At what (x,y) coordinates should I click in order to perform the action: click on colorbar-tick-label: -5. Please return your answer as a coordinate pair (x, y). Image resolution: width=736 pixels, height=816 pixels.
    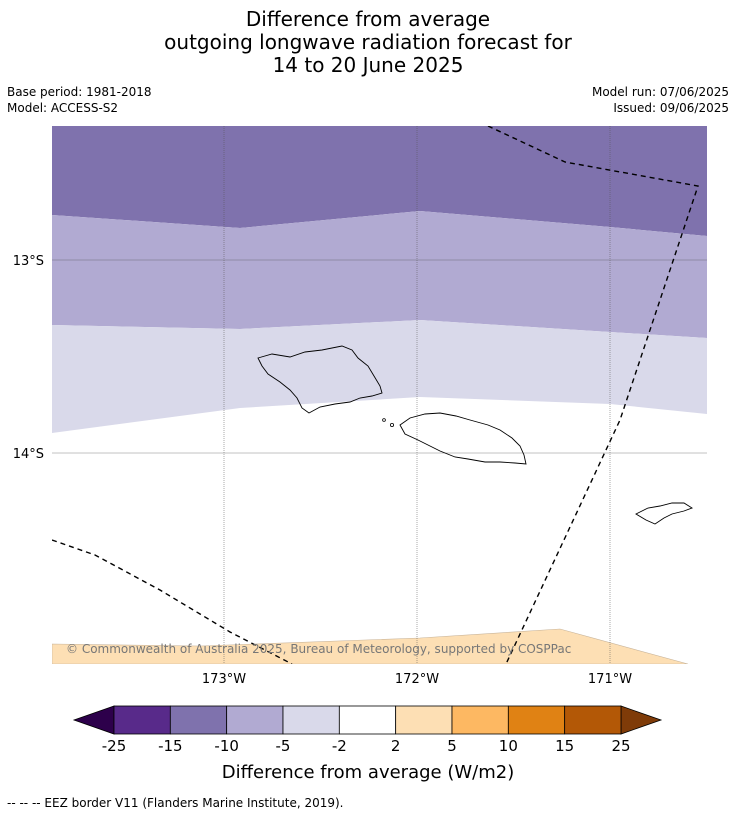
    Looking at the image, I should click on (283, 746).